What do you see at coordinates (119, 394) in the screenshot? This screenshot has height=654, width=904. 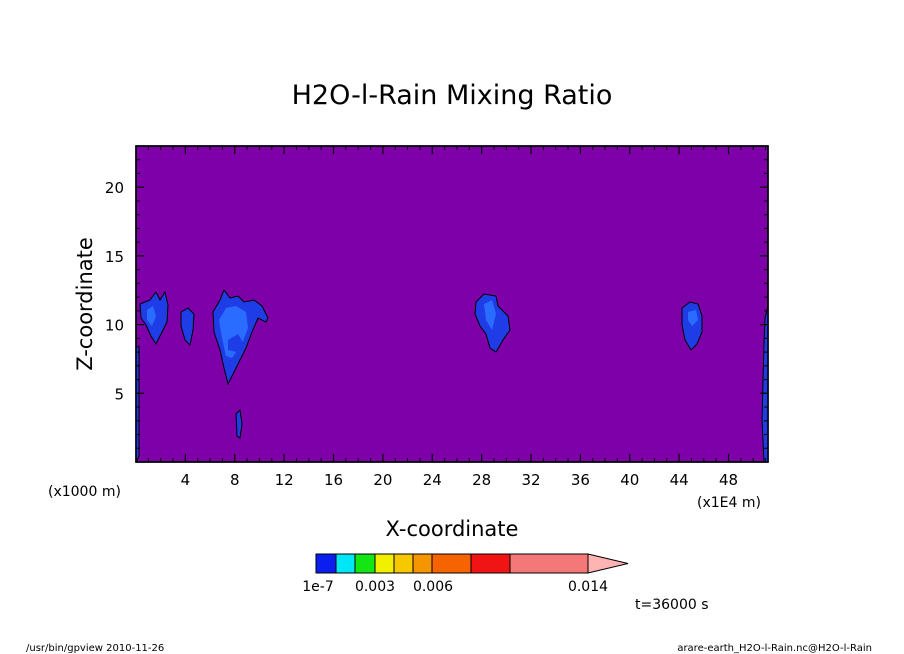 I see `y-tick-label: 5` at bounding box center [119, 394].